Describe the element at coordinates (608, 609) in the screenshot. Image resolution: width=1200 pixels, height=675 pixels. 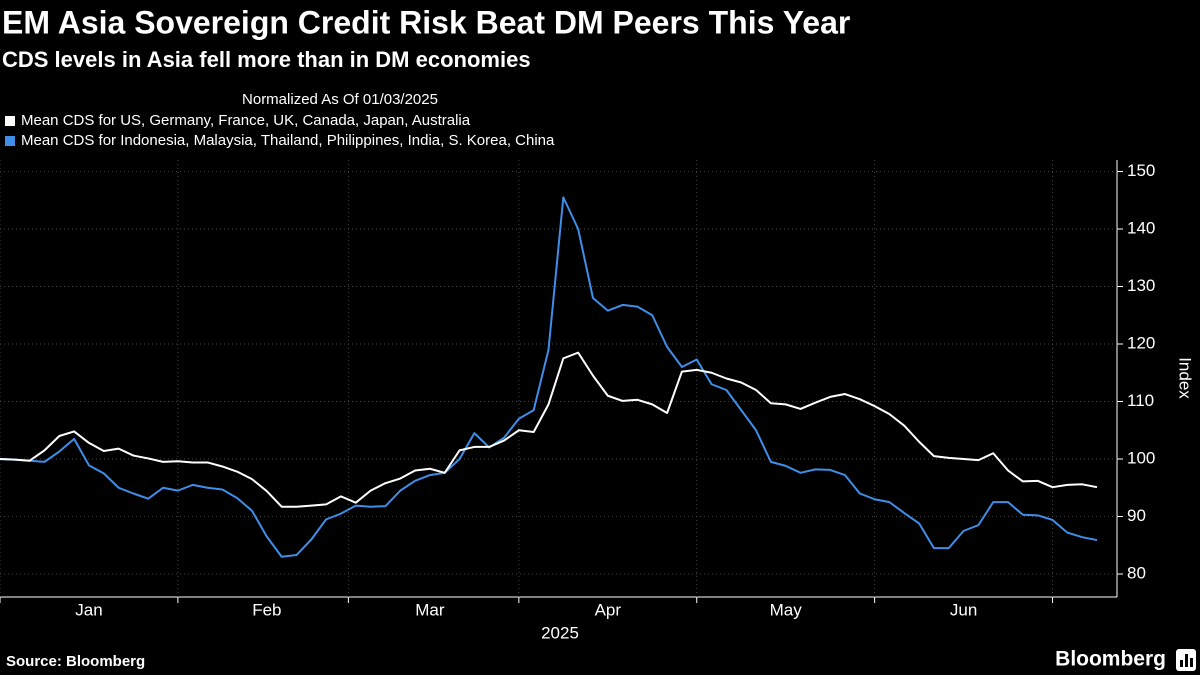
I see `x-tick-label: Apr` at that location.